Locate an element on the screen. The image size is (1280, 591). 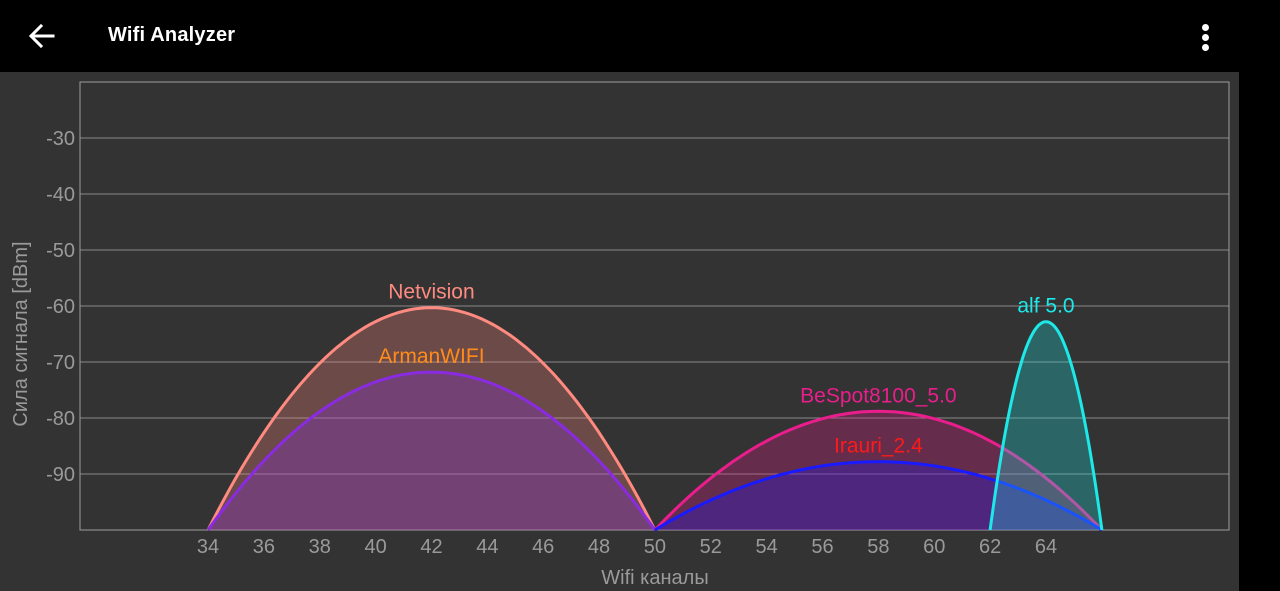
x-tick-label: 36 is located at coordinates (264, 547).